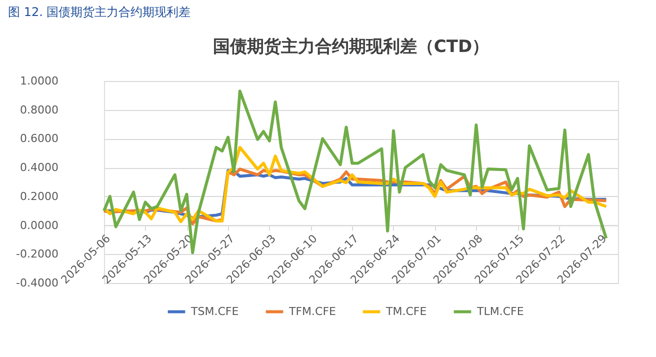 This screenshot has width=656, height=357. What do you see at coordinates (500, 311) in the screenshot?
I see `legend-label: TLM.CFE` at bounding box center [500, 311].